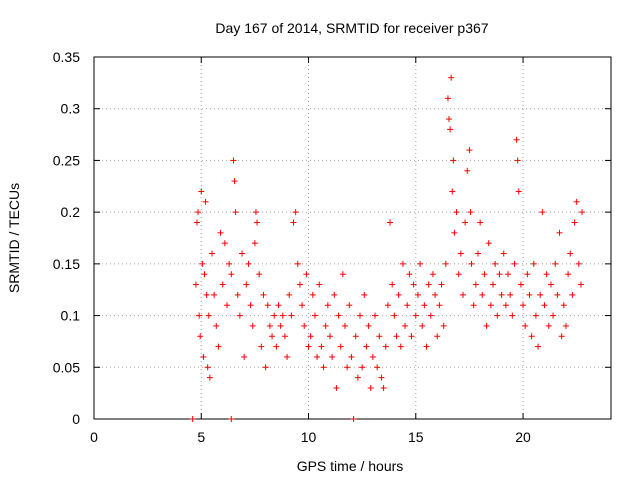 This screenshot has width=640, height=480. I want to click on y-tick-label: 0, so click(76, 419).